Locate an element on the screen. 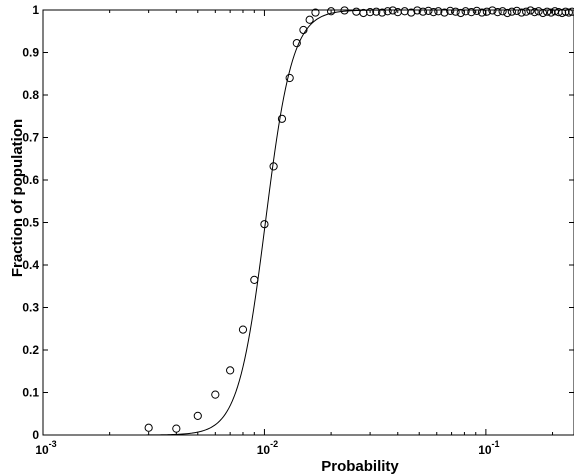  x-tick-label-exponent: -2 is located at coordinates (274, 444).